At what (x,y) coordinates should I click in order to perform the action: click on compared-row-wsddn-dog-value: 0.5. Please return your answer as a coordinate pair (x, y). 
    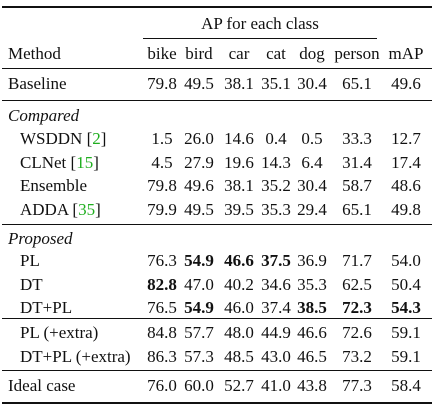
    Looking at the image, I should click on (312, 138).